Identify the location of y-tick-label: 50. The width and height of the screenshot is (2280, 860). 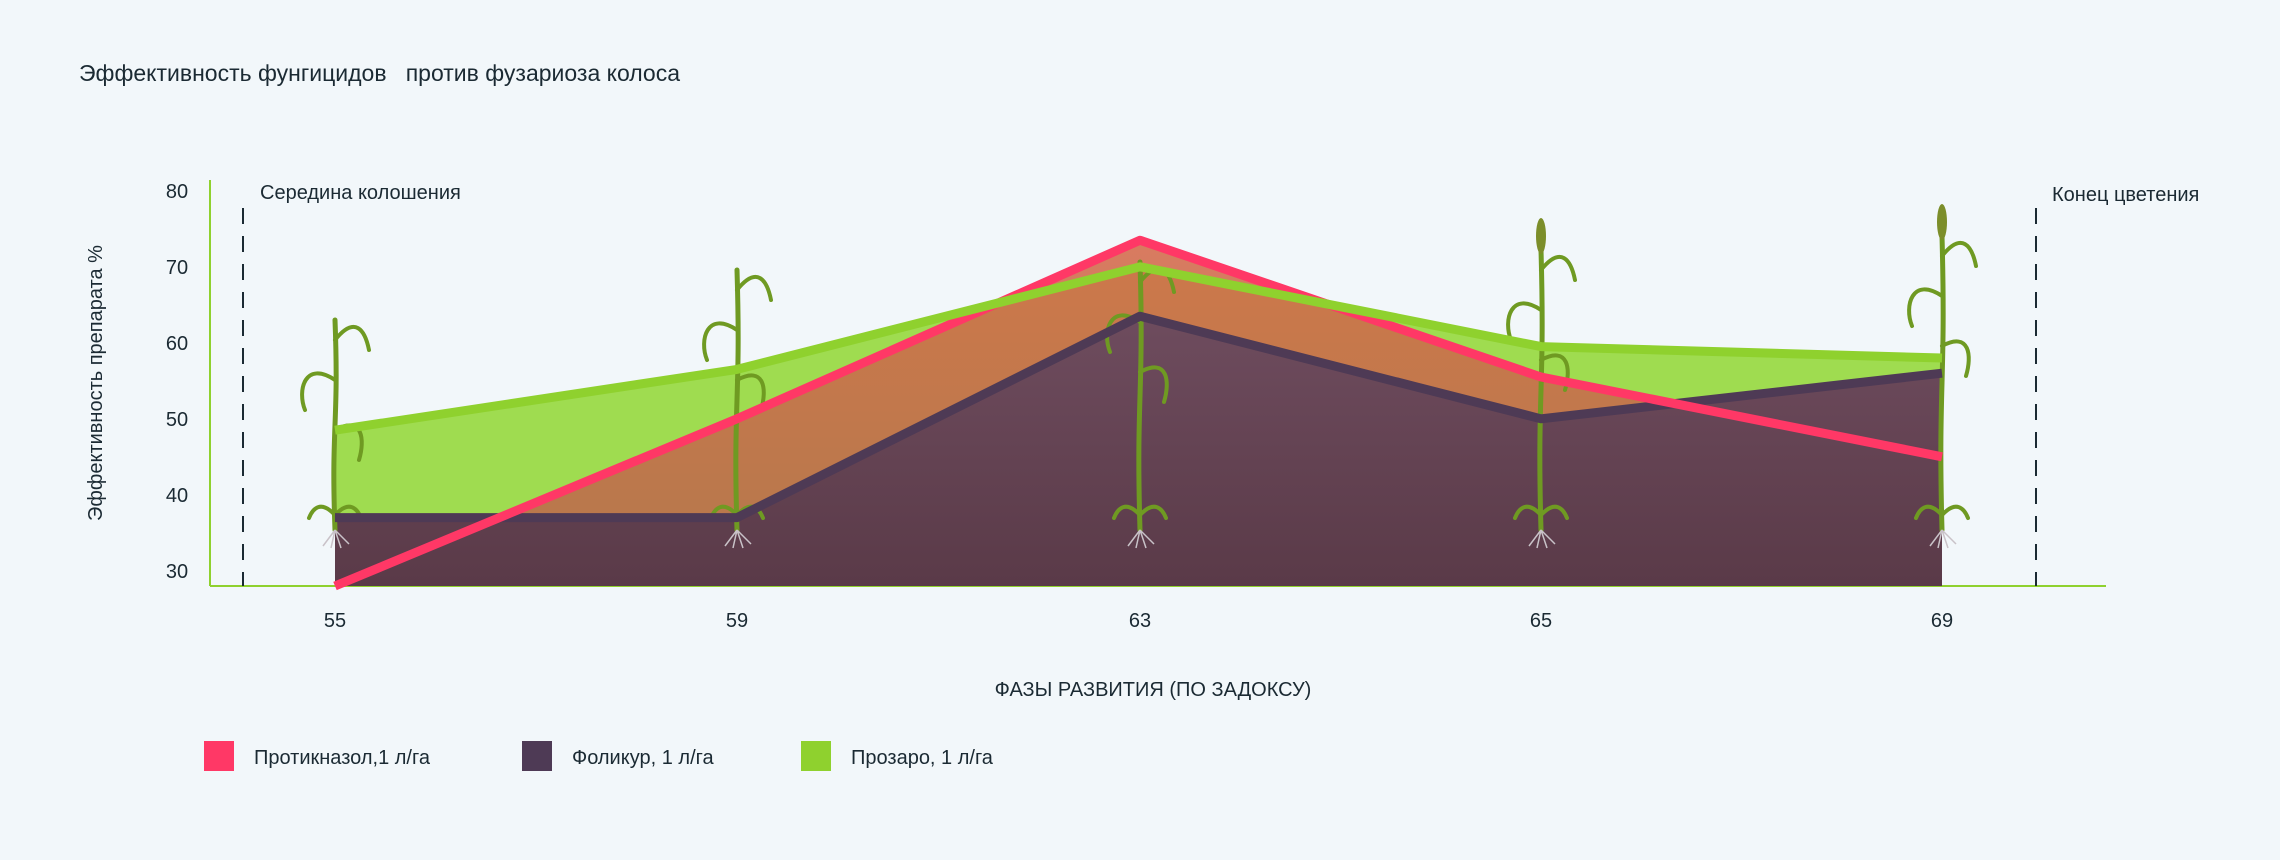
(177, 420).